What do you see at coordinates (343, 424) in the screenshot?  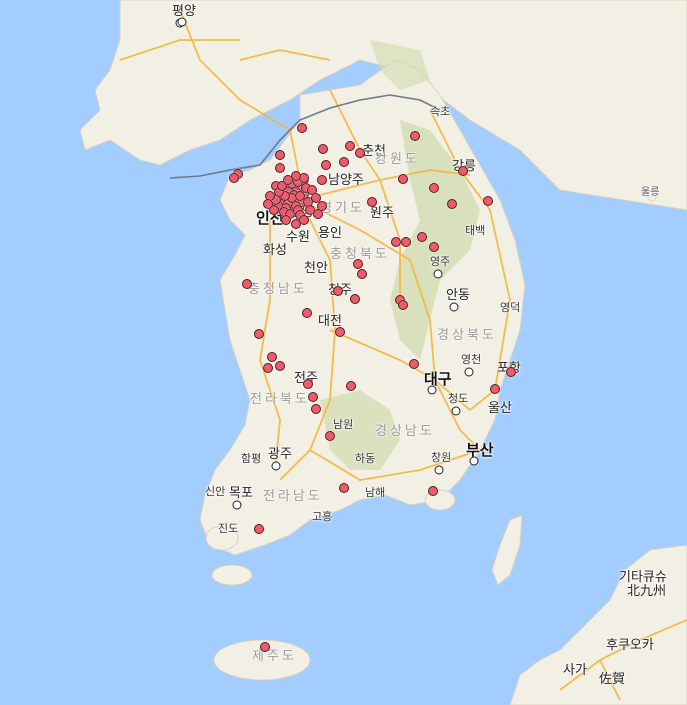 I see `city-label: 남원` at bounding box center [343, 424].